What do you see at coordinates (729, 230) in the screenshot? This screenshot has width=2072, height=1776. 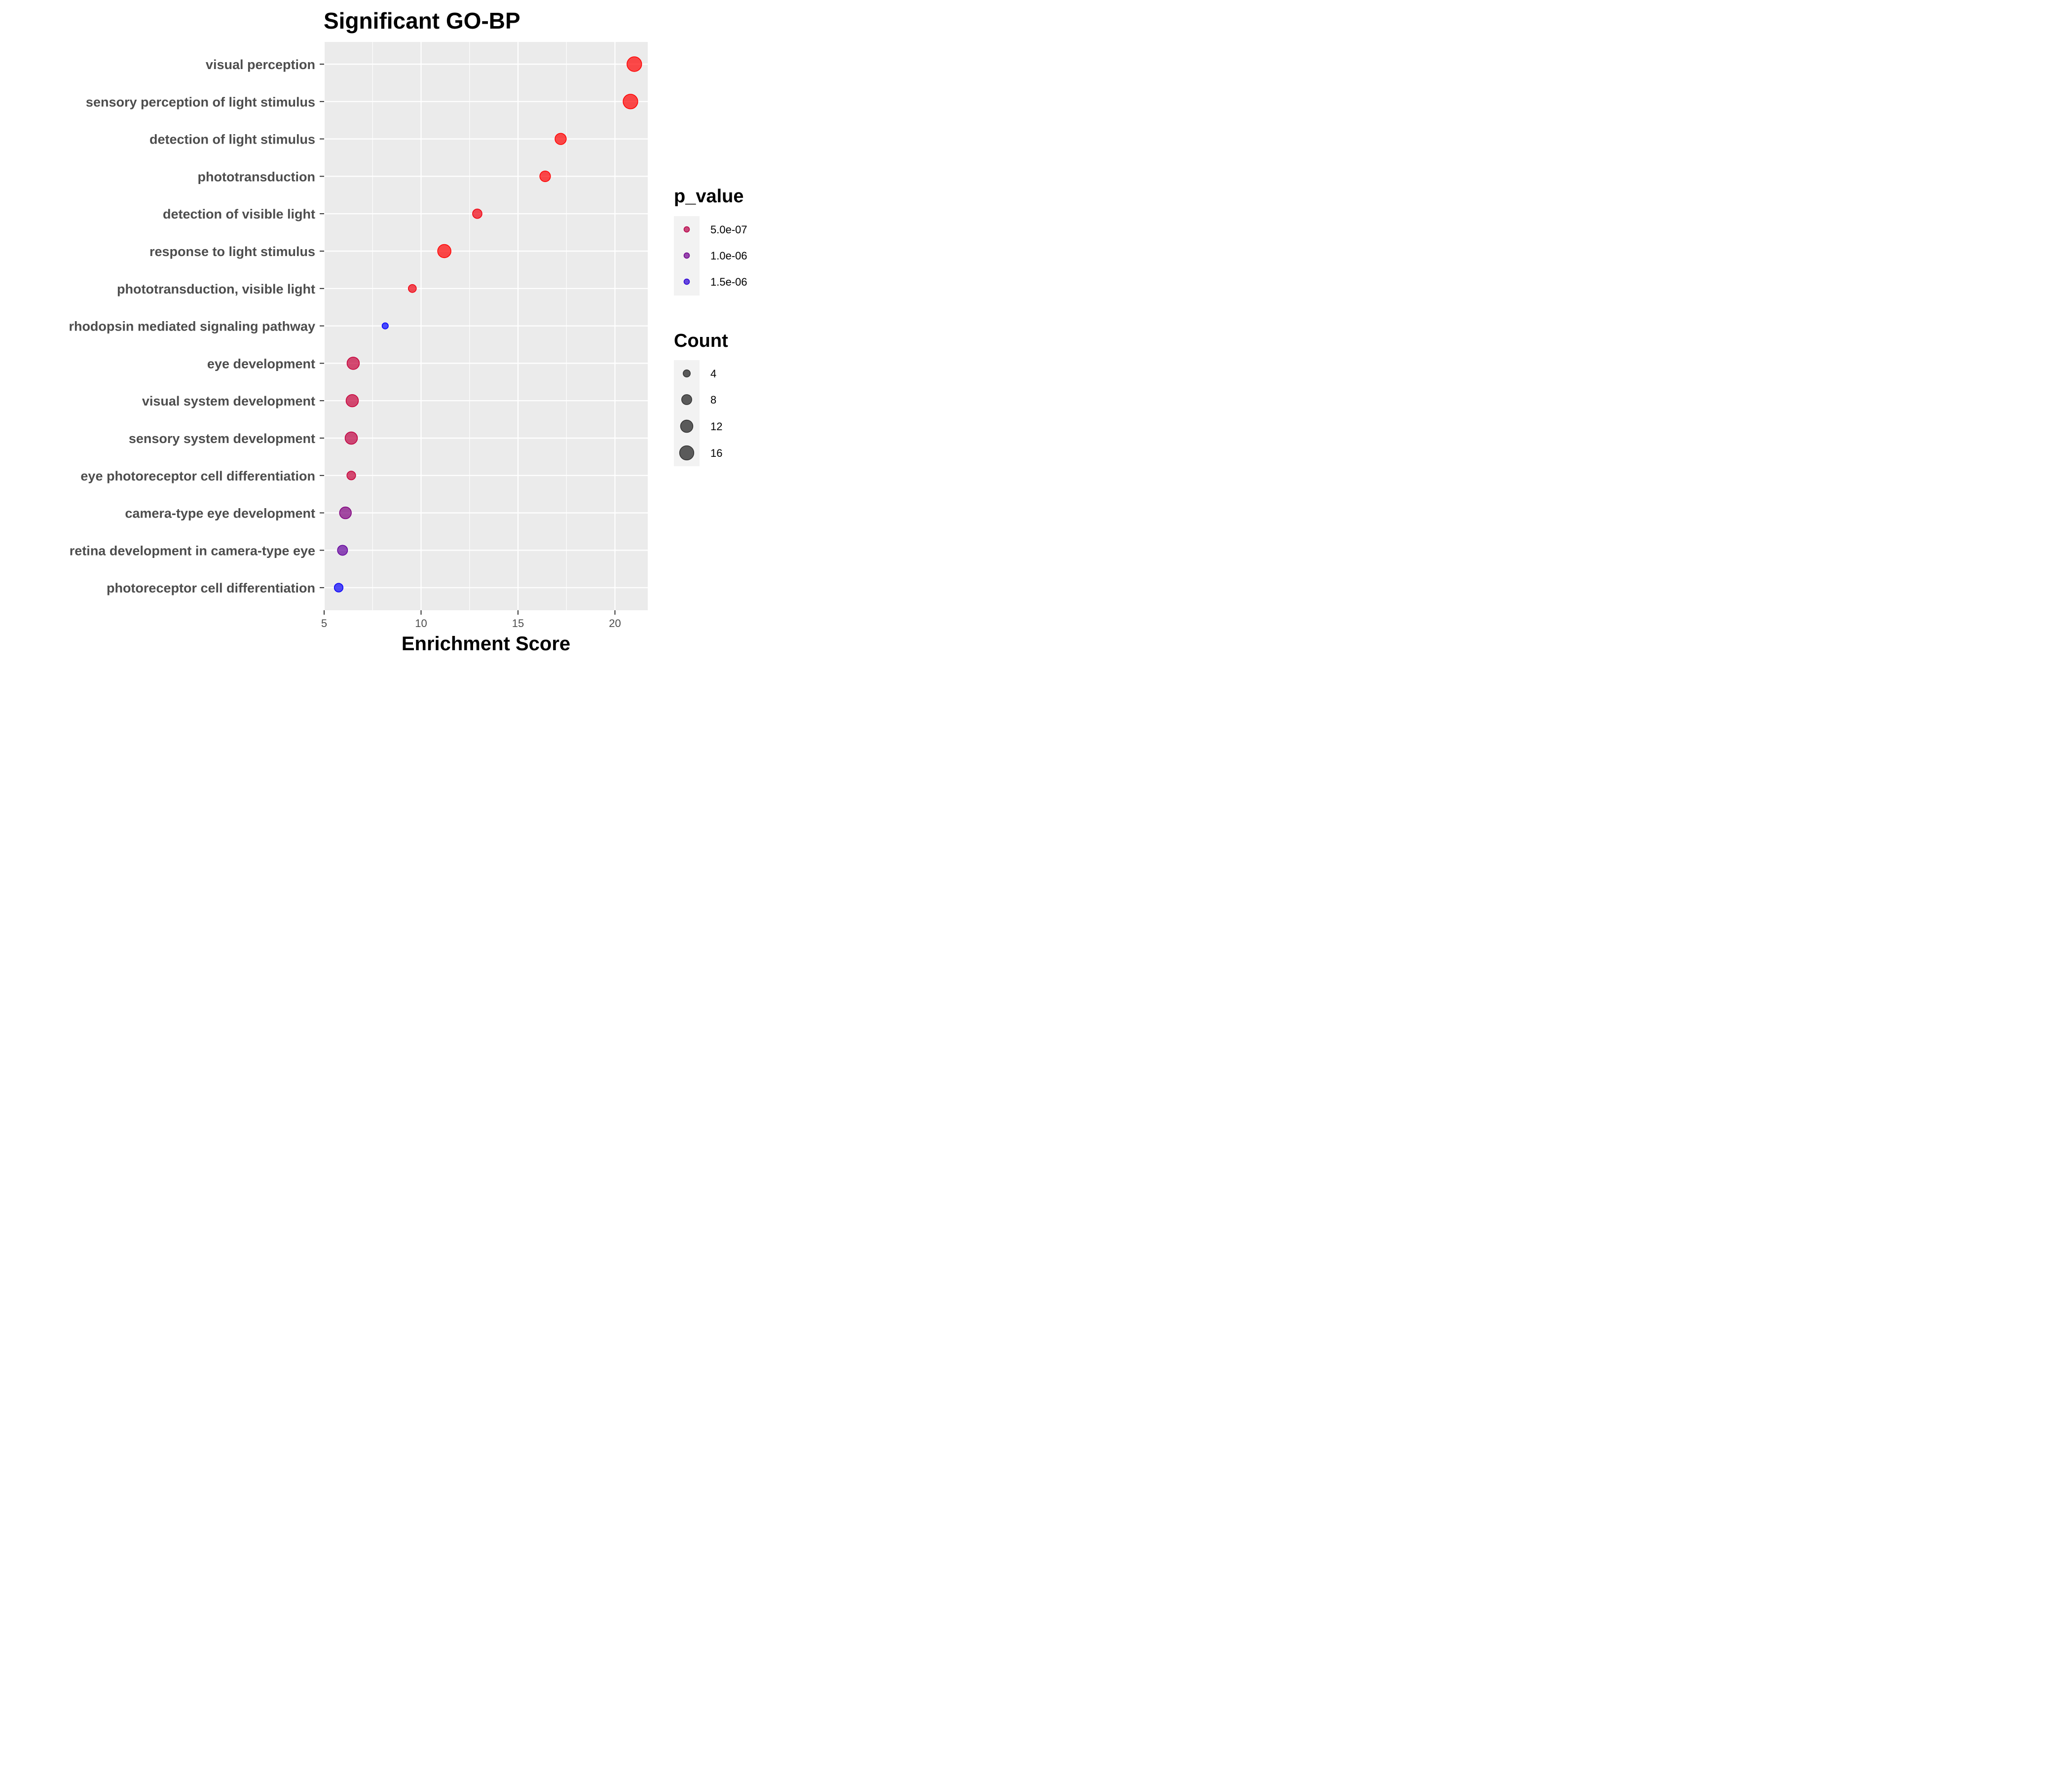 I see `p-value-legend-label: 5.0e-07` at bounding box center [729, 230].